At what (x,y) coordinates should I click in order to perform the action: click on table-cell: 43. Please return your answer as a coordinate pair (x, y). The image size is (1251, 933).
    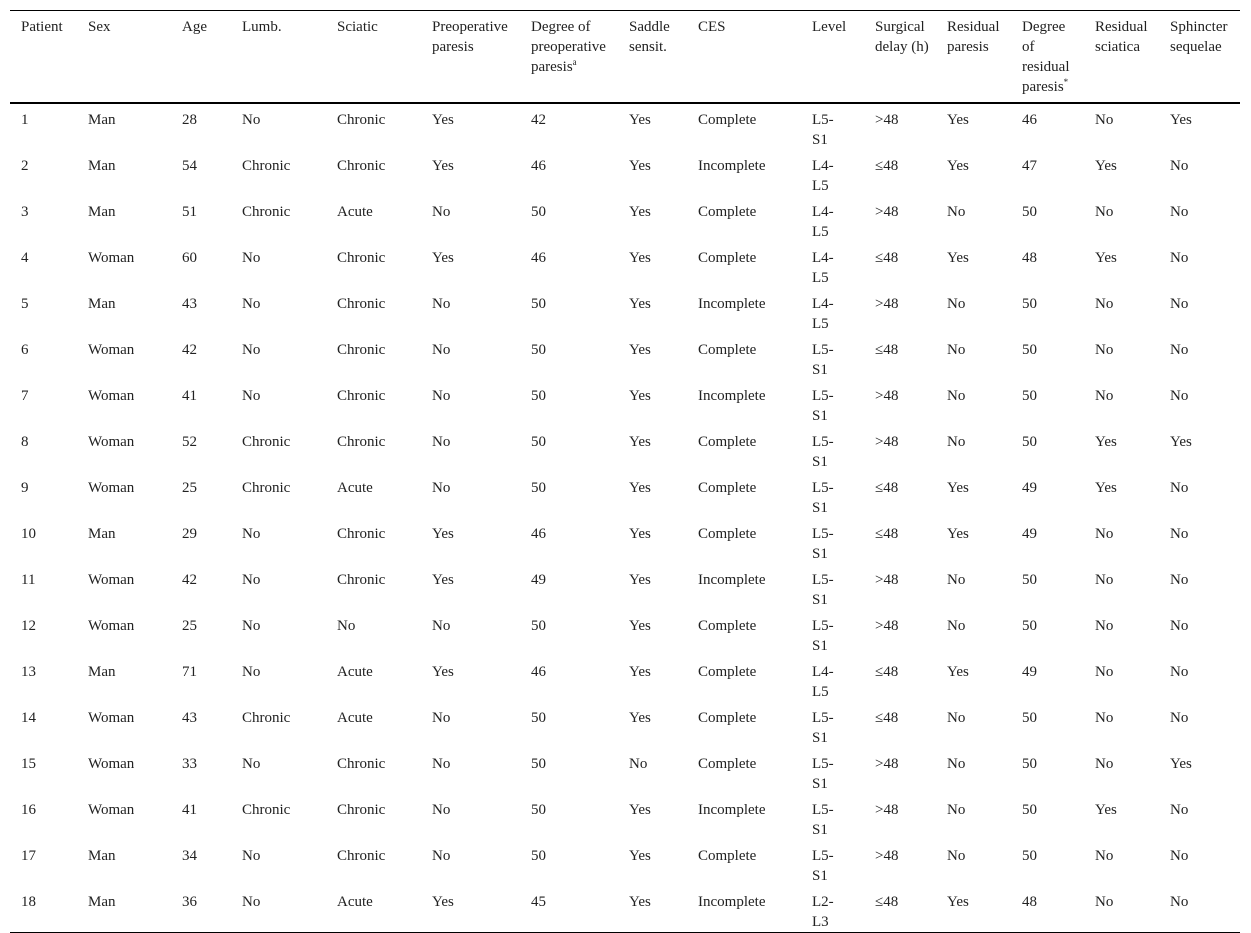
    Looking at the image, I should click on (189, 304).